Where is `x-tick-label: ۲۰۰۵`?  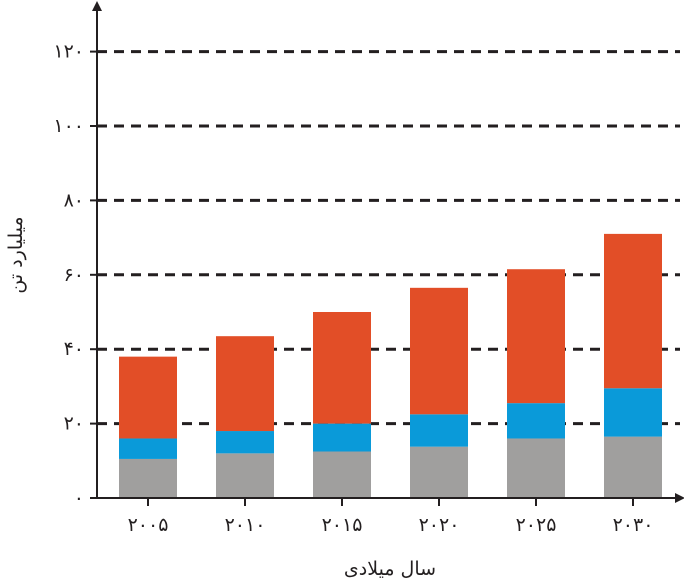 x-tick-label: ۲۰۰۵ is located at coordinates (148, 525).